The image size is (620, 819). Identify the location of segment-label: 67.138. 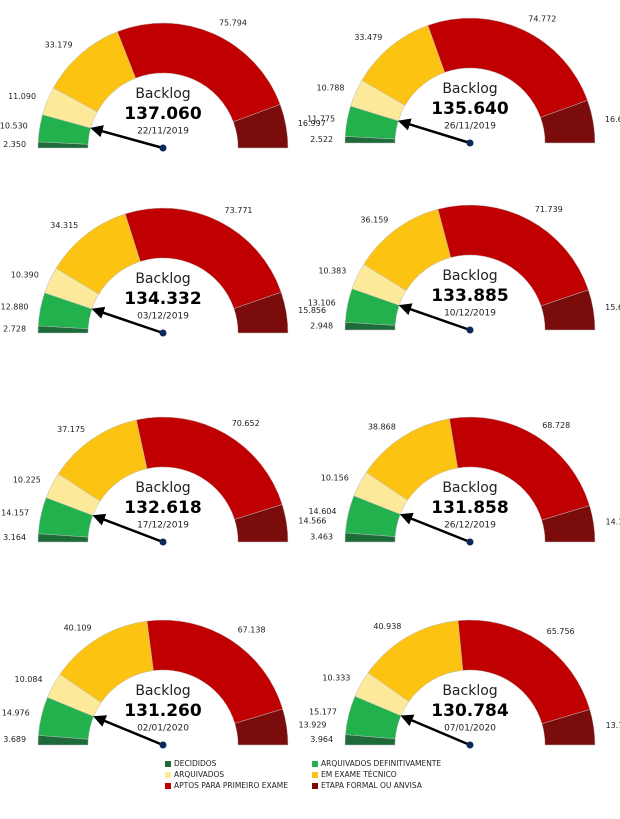
(252, 630).